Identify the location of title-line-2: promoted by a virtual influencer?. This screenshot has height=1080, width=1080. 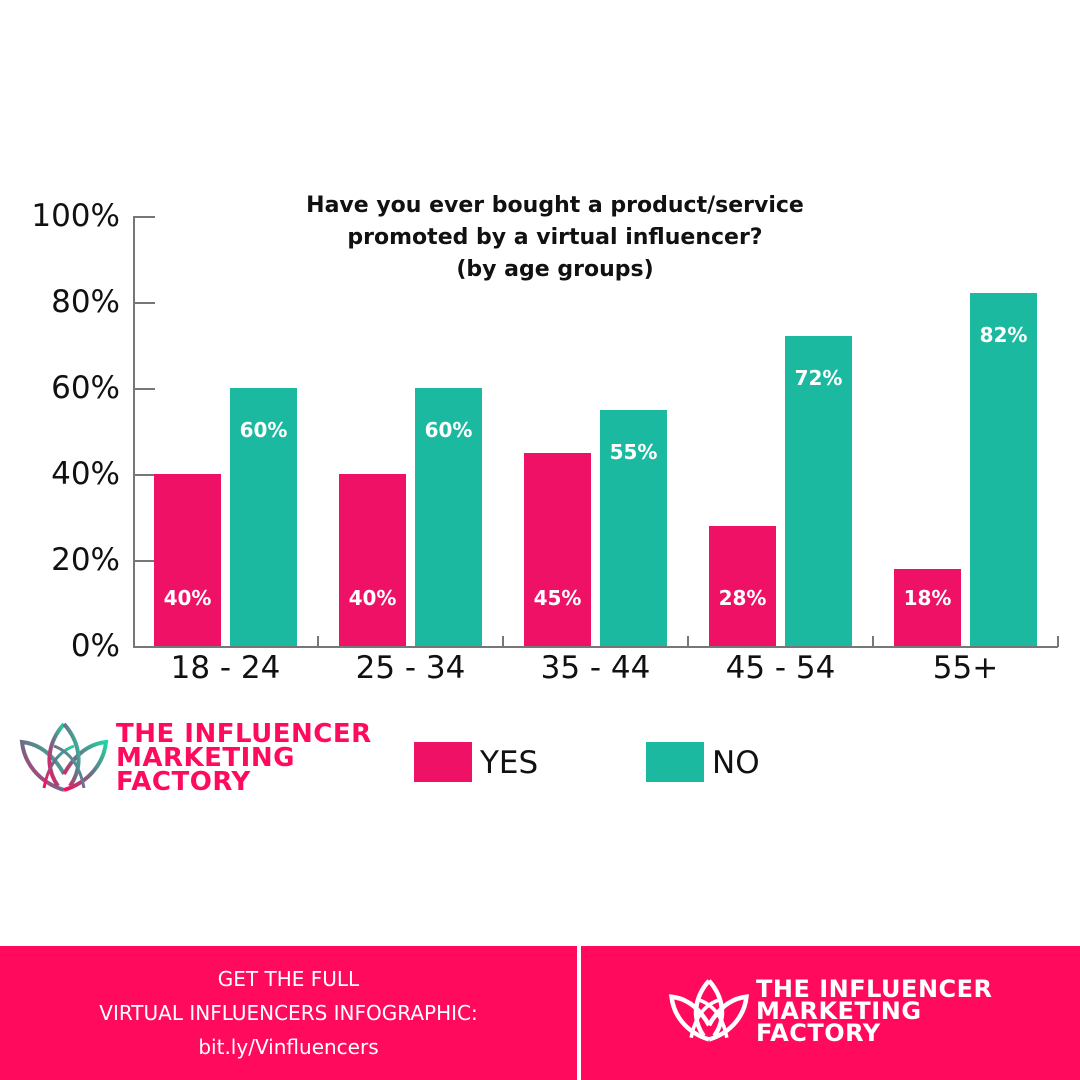
(555, 237).